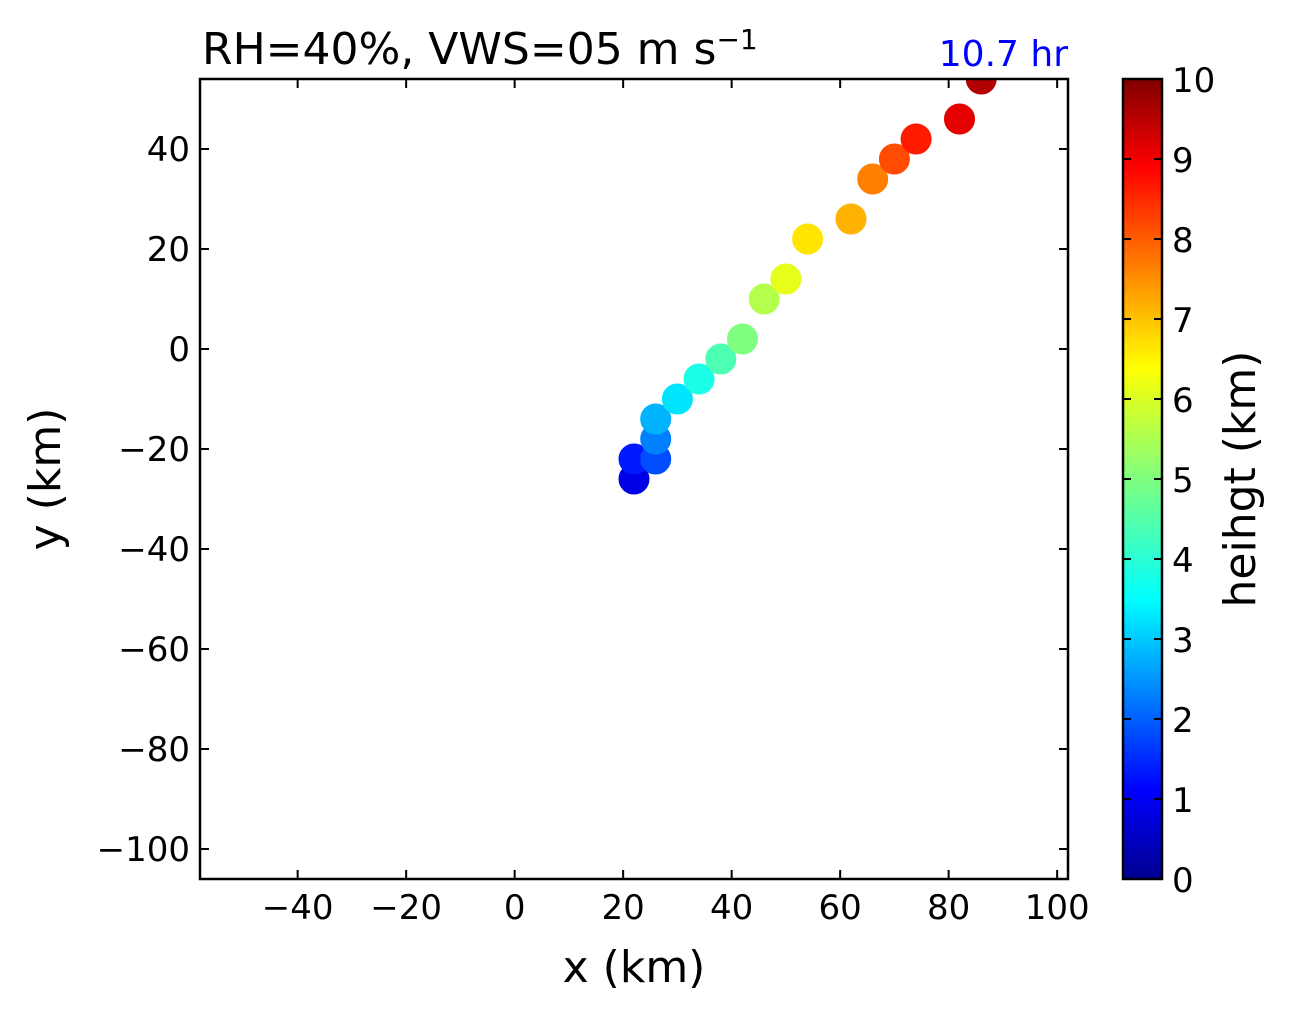  What do you see at coordinates (1183, 321) in the screenshot?
I see `colorbar-tick-label: 7` at bounding box center [1183, 321].